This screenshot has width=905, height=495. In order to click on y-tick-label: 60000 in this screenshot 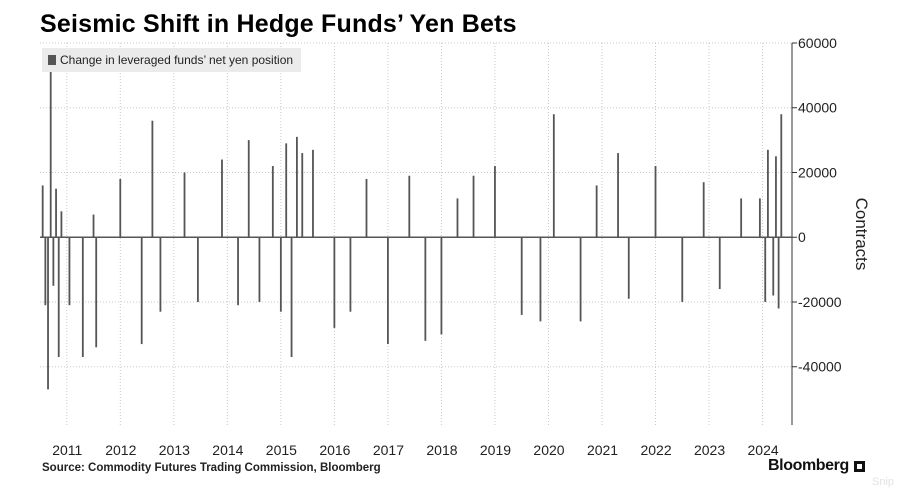, I will do `click(817, 43)`.